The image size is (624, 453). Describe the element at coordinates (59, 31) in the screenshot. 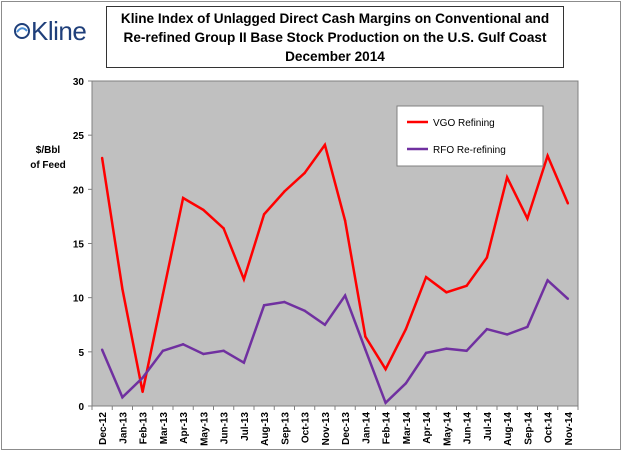

I see `kline-logo-text: Kline` at that location.